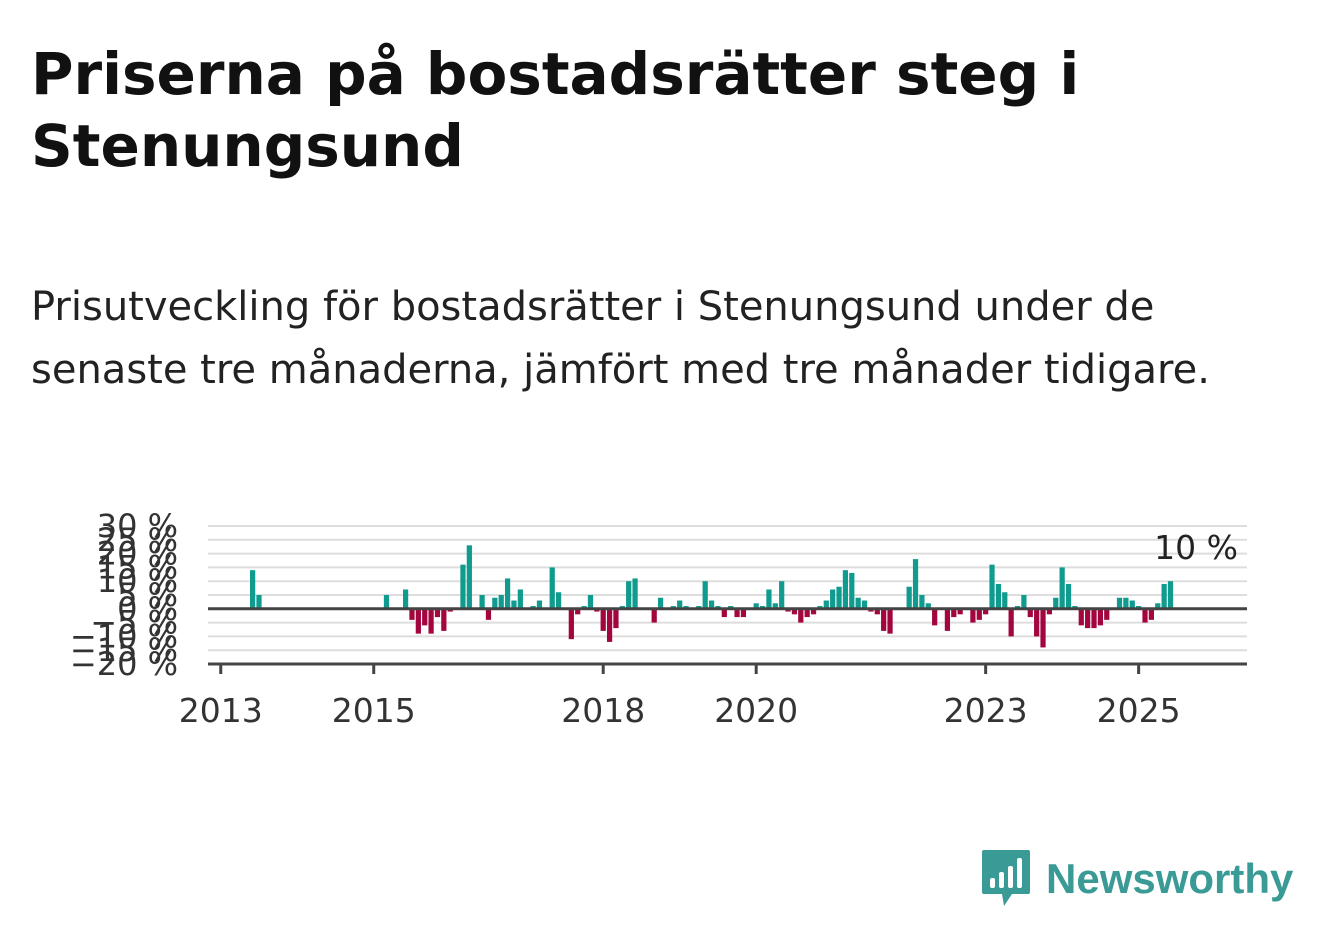  What do you see at coordinates (680, 710) in the screenshot?
I see `x-axis-tick-labels: 2013 2015 2018 2020 2023 2025` at bounding box center [680, 710].